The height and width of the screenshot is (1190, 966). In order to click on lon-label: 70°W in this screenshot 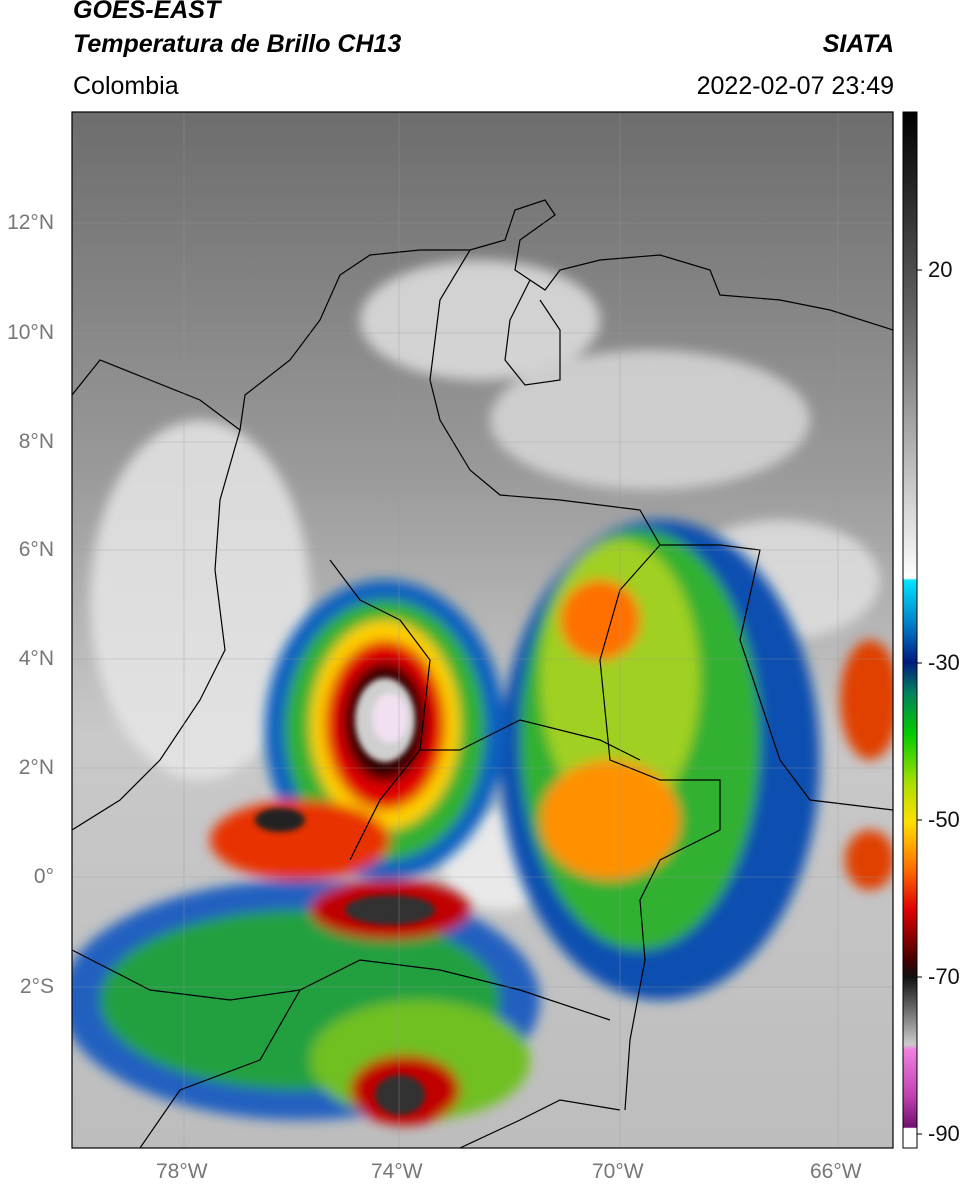, I will do `click(618, 1171)`.